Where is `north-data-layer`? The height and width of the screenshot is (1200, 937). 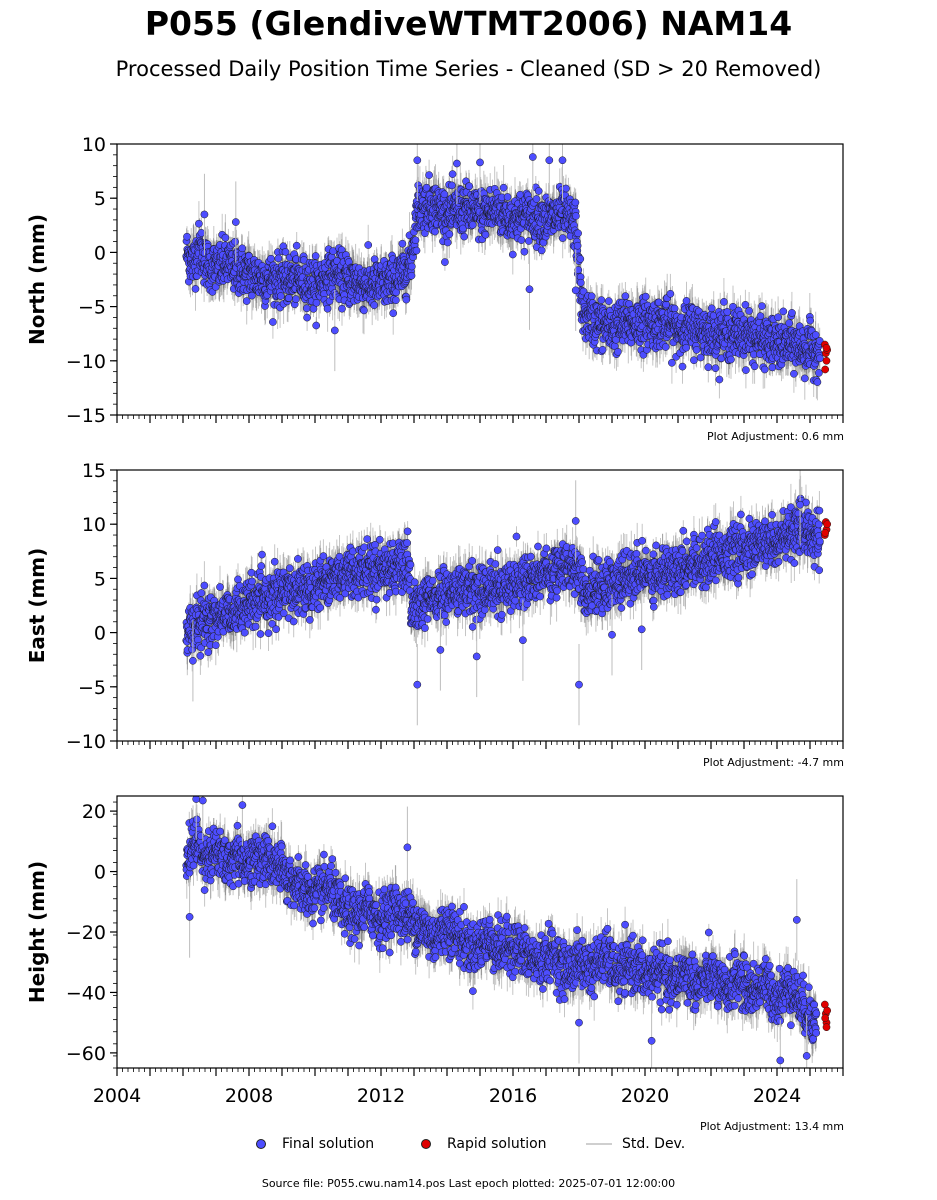 north-data-layer is located at coordinates (507, 272).